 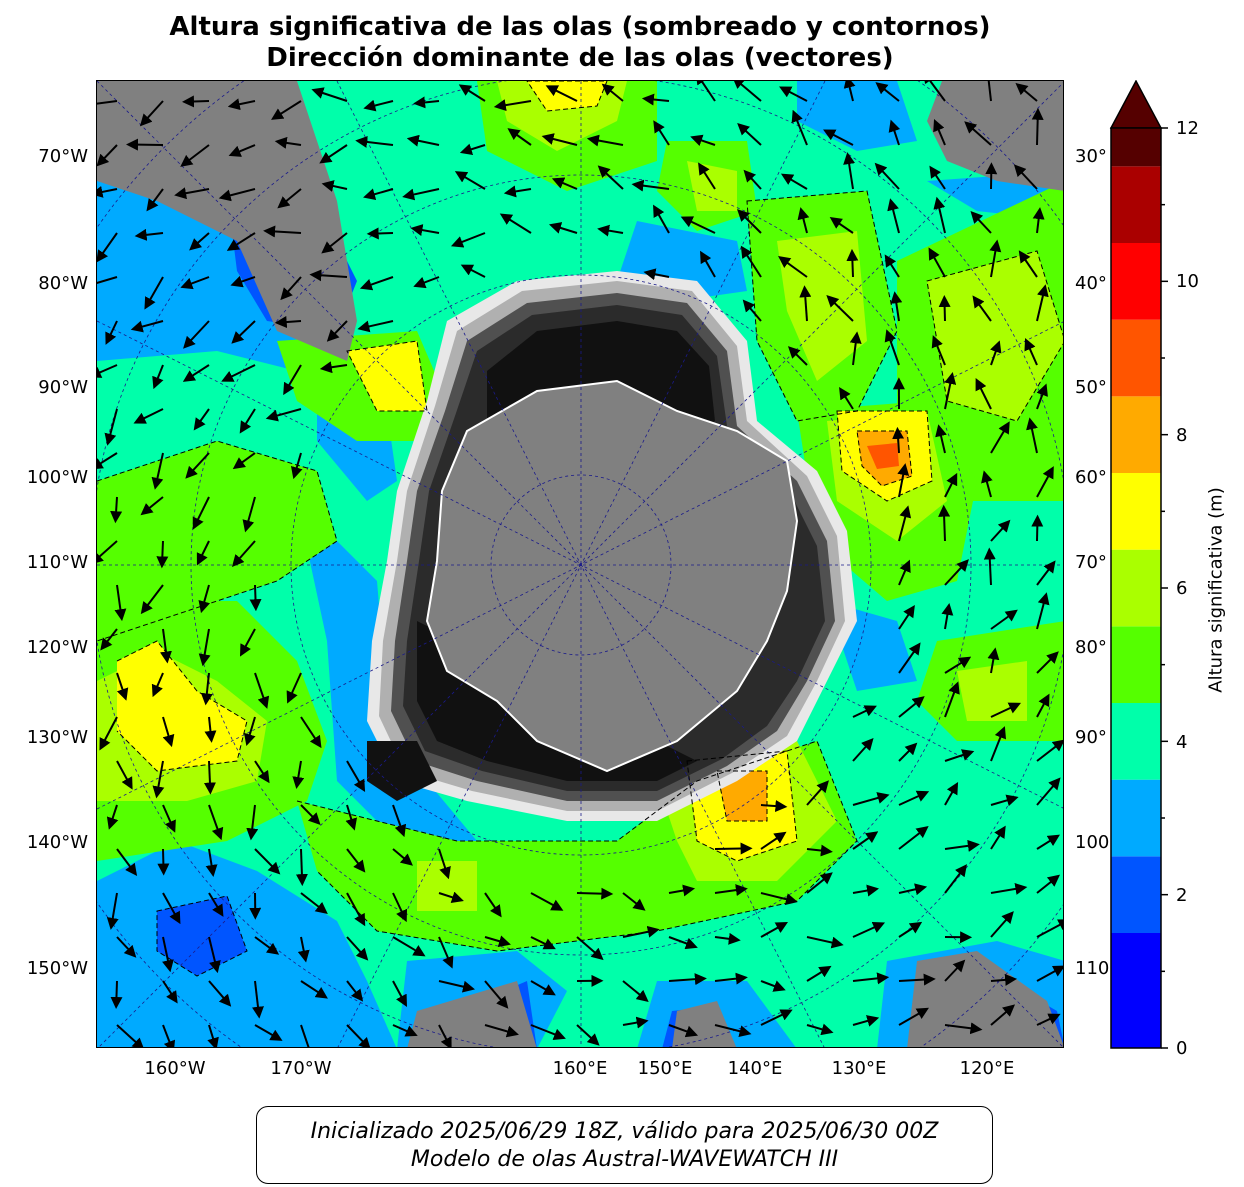 What do you see at coordinates (1091, 647) in the screenshot?
I see `lon-label-right: 80°` at bounding box center [1091, 647].